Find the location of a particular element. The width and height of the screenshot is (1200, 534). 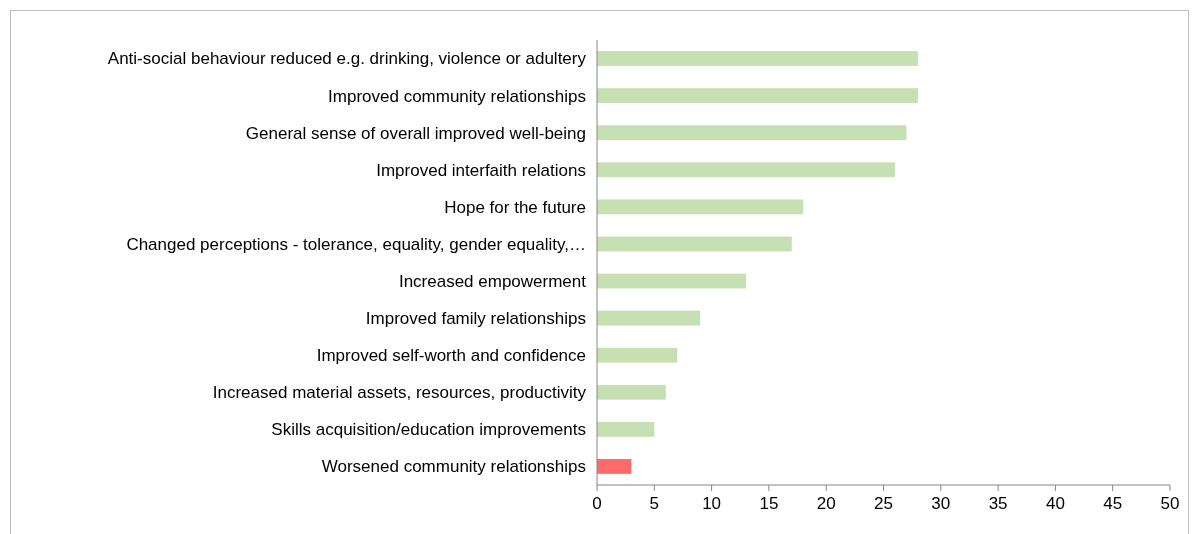

x-tick-label: 45 is located at coordinates (1113, 503).